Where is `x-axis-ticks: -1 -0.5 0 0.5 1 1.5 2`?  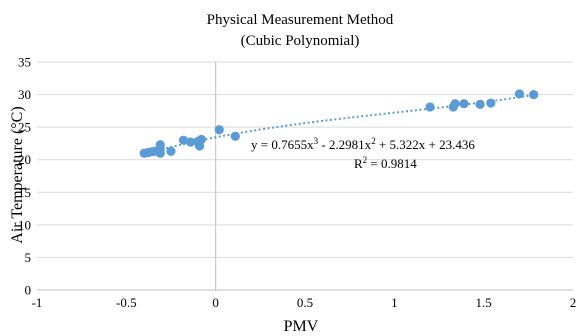
x-axis-ticks: -1 -0.5 0 0.5 1 1.5 2 is located at coordinates (304, 302).